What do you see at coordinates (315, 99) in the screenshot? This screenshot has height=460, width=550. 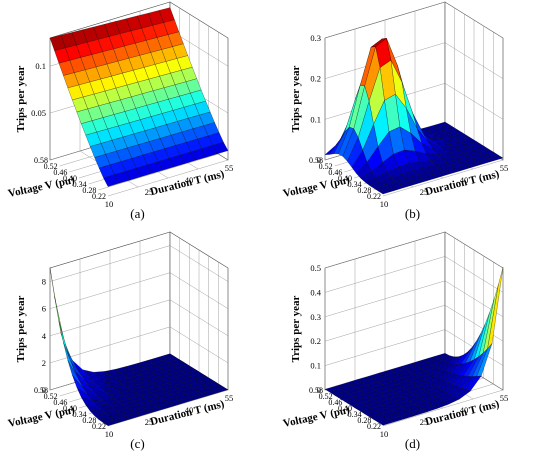 I see `z-tick-labels: 0 0.1 0.2 0.3` at bounding box center [315, 99].